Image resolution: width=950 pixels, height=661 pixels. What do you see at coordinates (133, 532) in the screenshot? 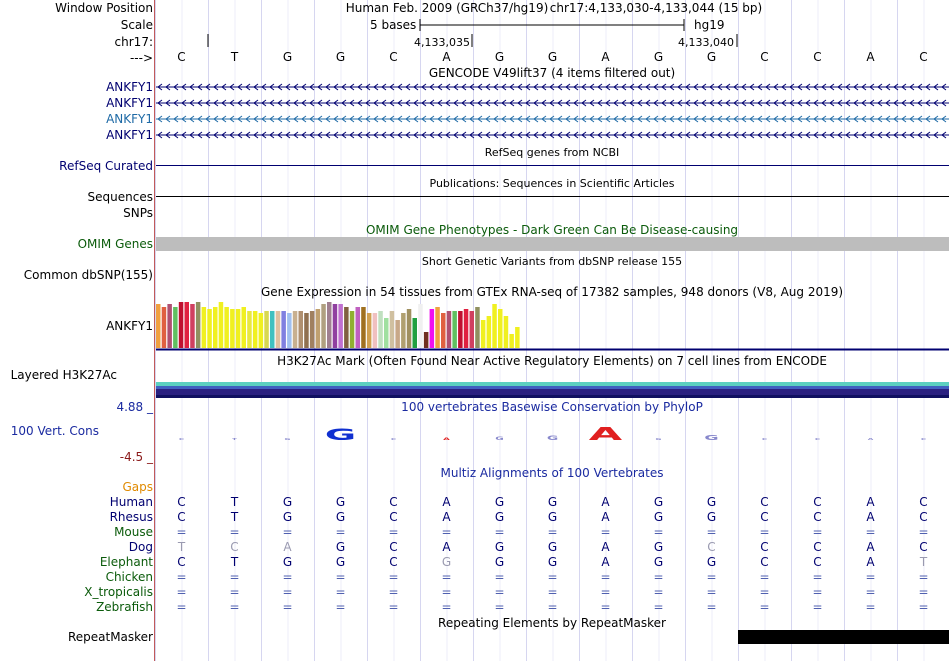
I see `species-label: Mouse` at bounding box center [133, 532].